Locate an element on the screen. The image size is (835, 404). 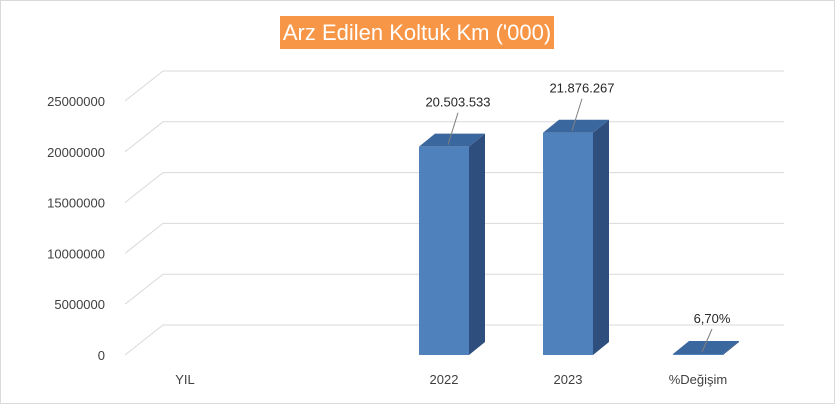
y-tick-label: 0 is located at coordinates (101, 355).